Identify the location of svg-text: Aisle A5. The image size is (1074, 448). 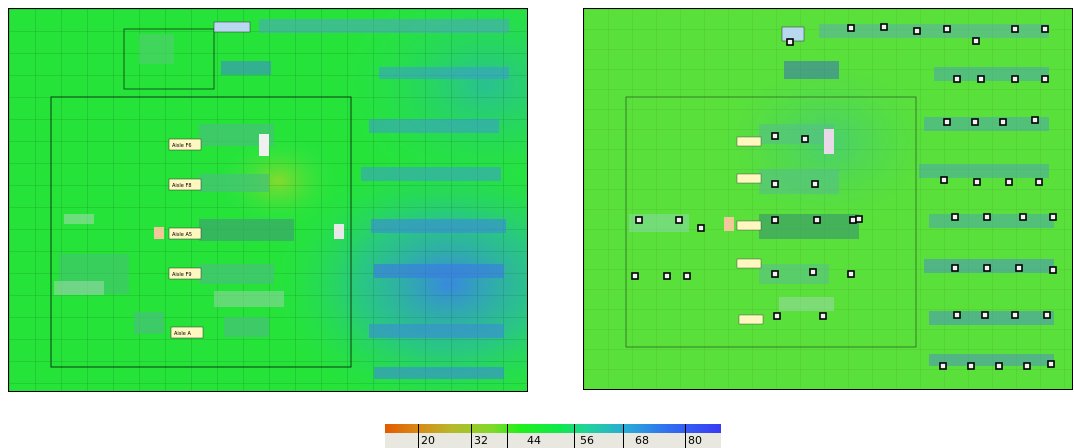
(182, 235).